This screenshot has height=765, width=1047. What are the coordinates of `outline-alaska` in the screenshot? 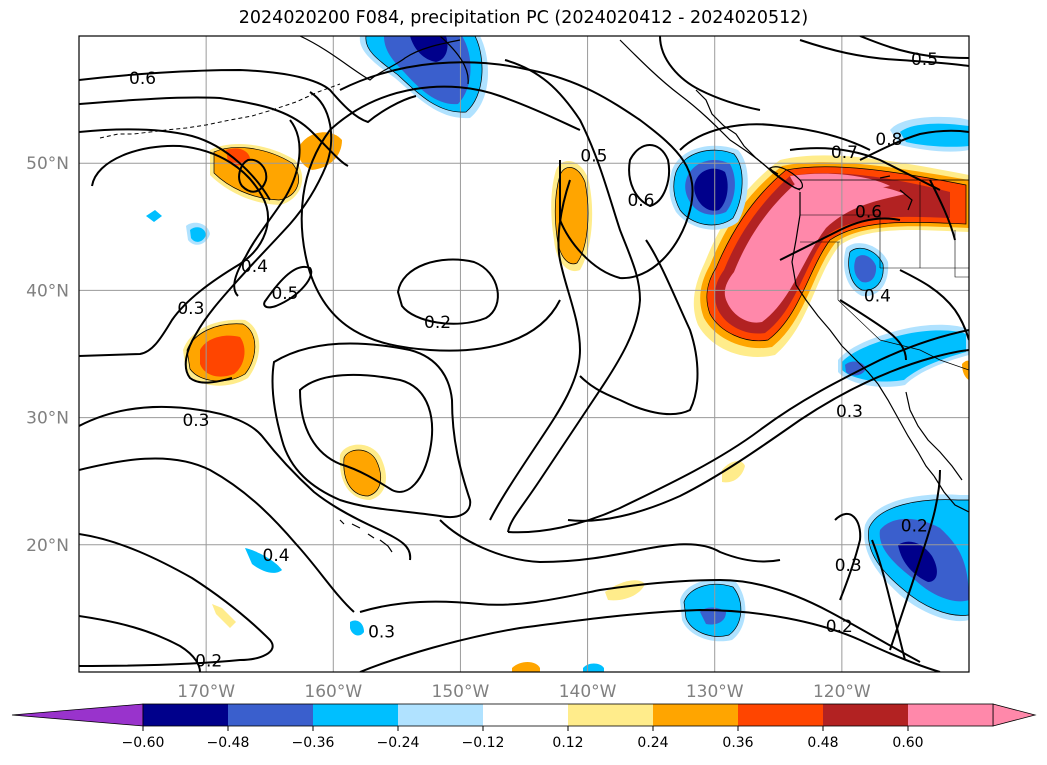 It's located at (424, 74).